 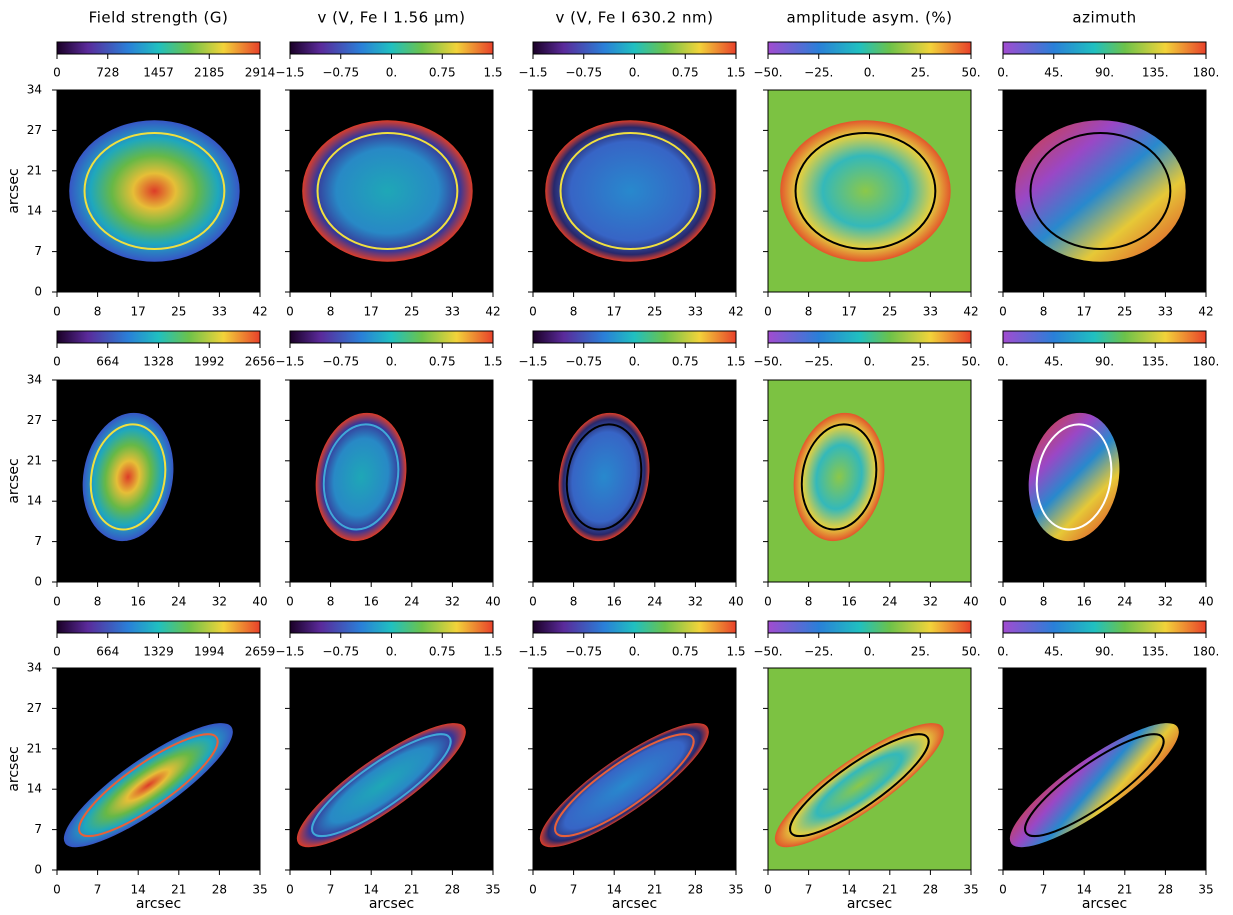 I want to click on colorbar-tick-label: −50., so click(x=767, y=362).